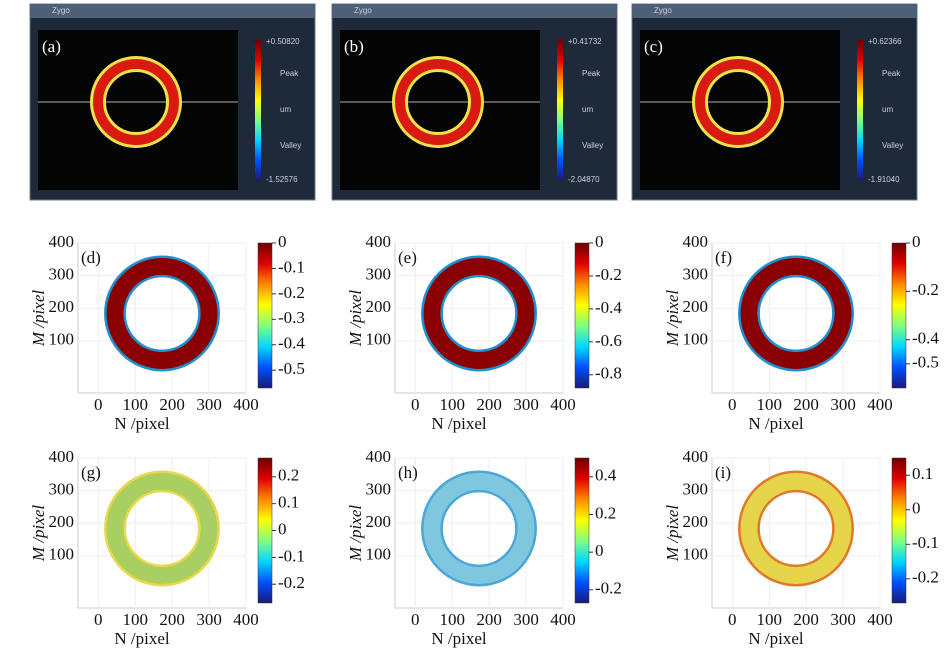  Describe the element at coordinates (723, 472) in the screenshot. I see `panel-label: (i)` at that location.